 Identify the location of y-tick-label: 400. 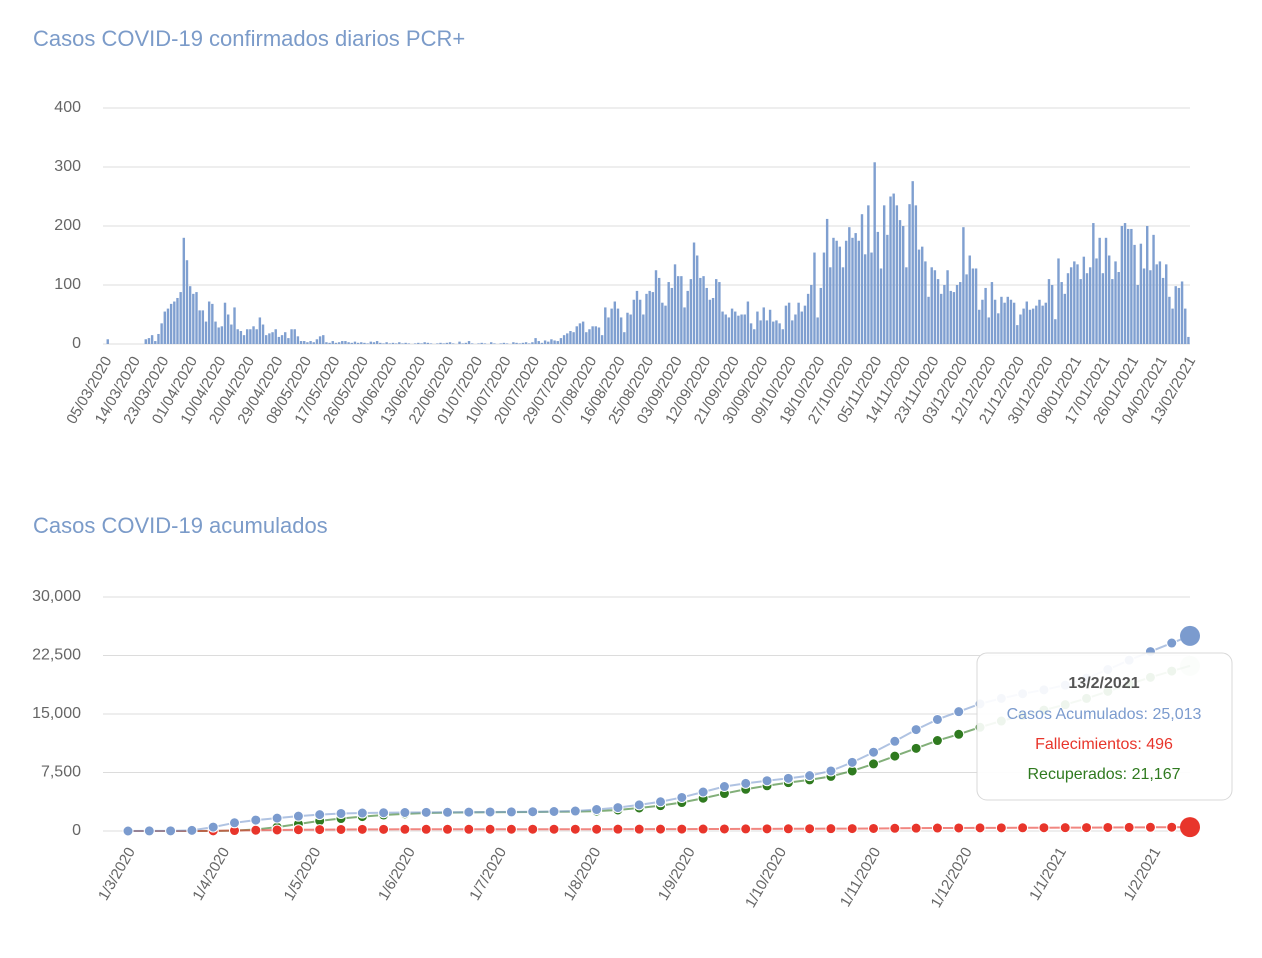
(67, 107).